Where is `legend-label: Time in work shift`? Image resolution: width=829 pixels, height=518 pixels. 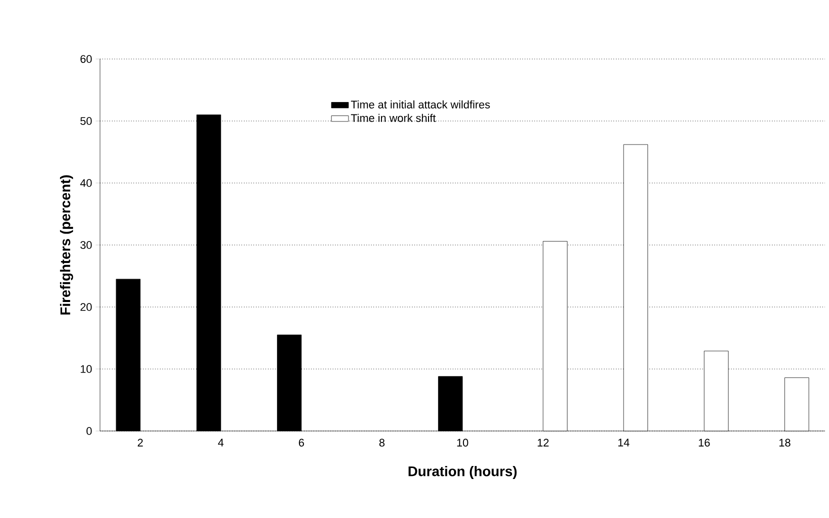
legend-label: Time in work shift is located at coordinates (393, 118).